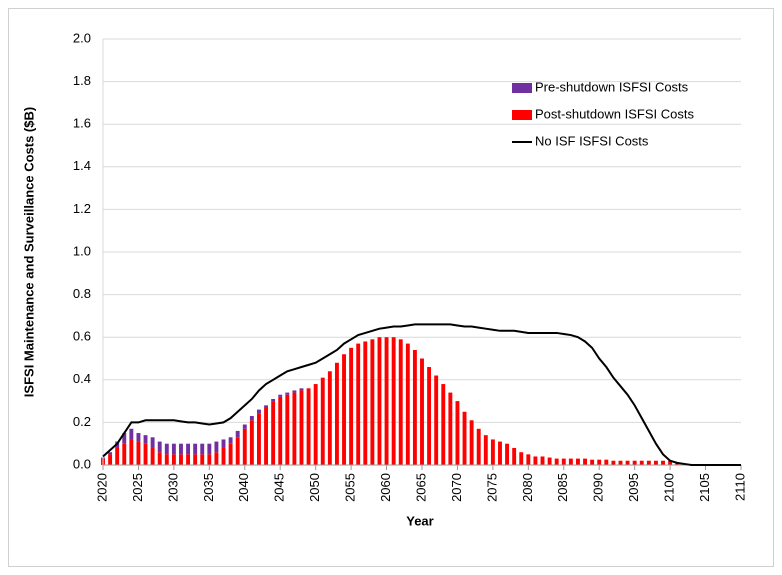 This screenshot has height=575, width=782. I want to click on x-tick-label: 2080, so click(527, 487).